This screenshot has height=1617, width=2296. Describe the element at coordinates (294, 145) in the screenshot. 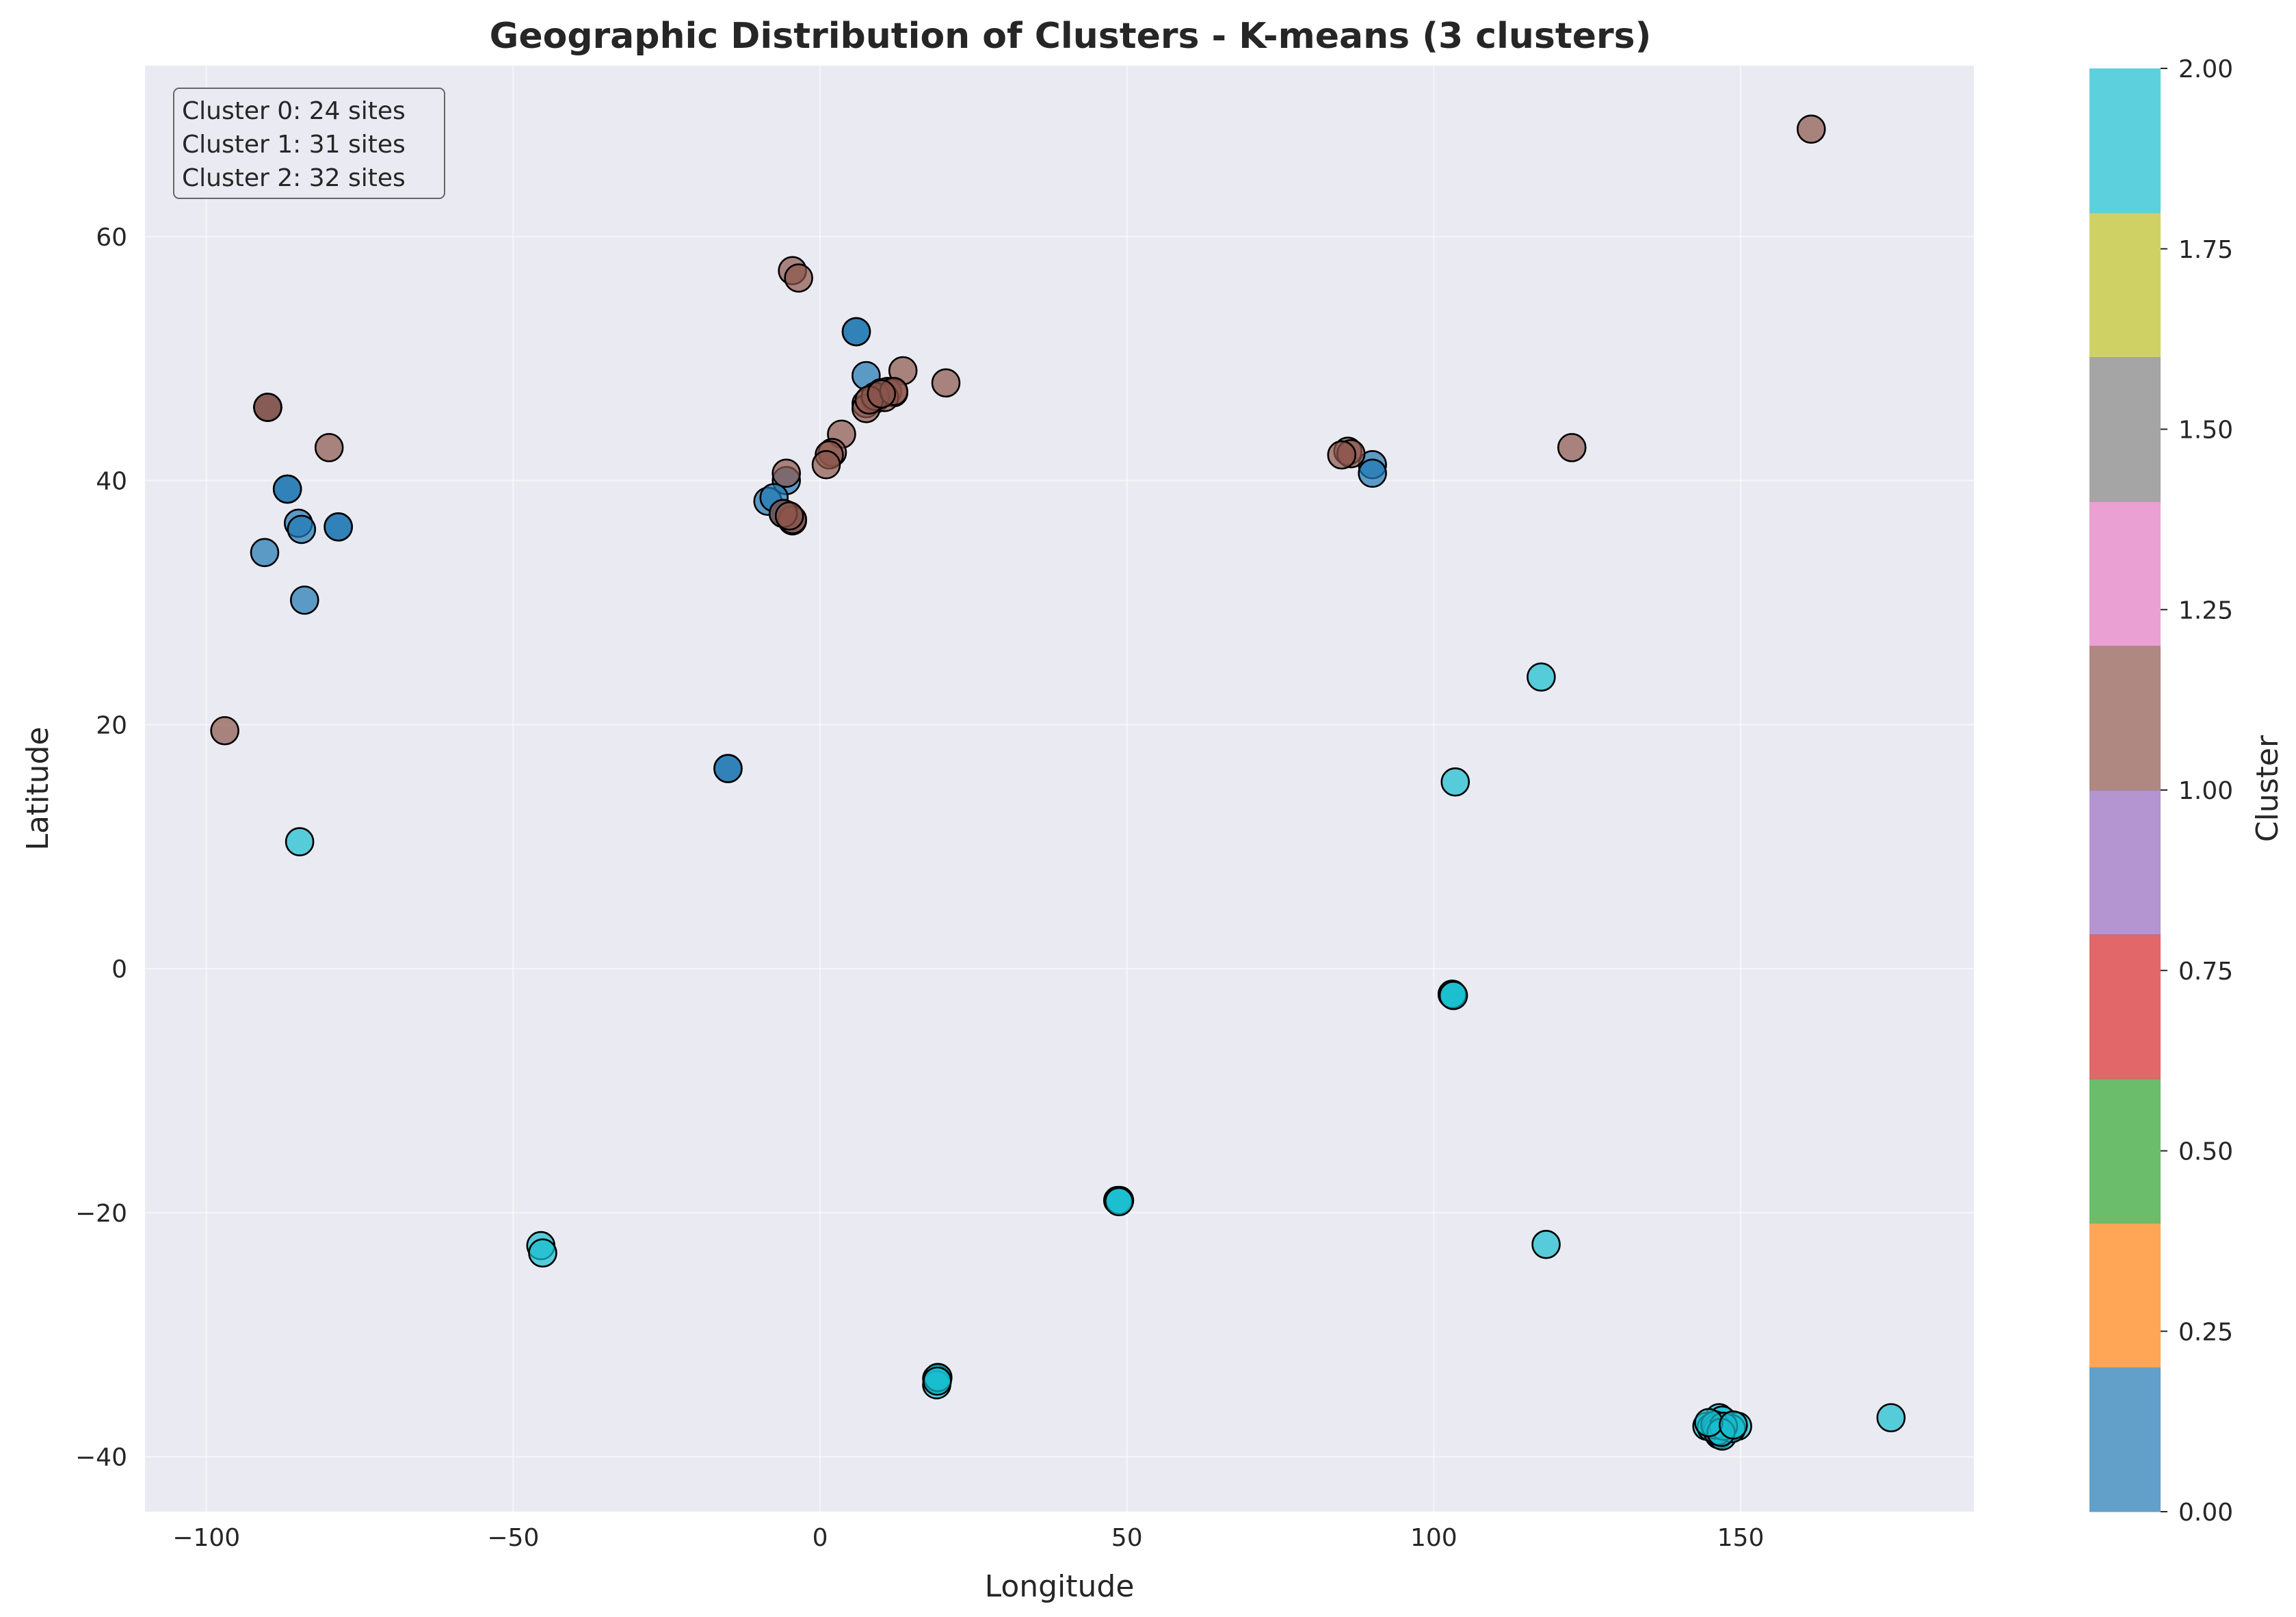

I see `legend-line-cluster-1: Cluster 1: 31 sites` at that location.